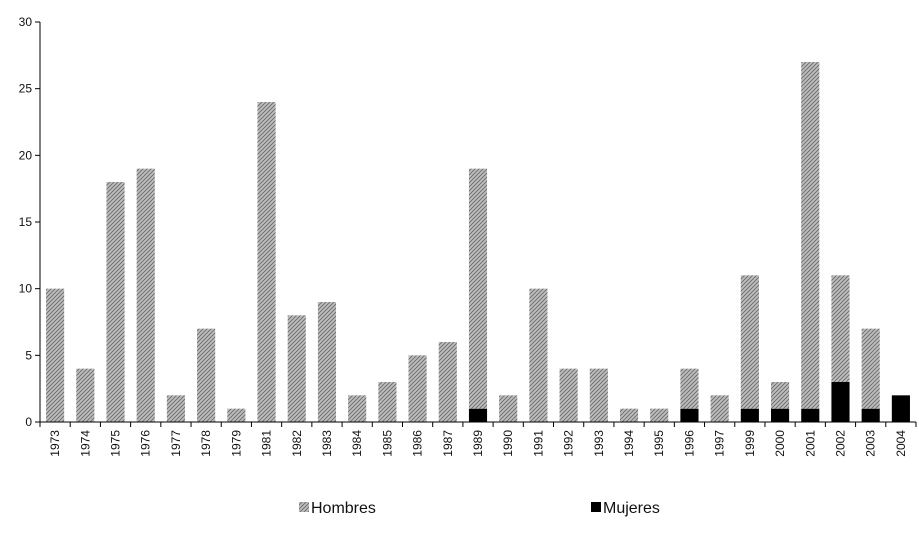  Describe the element at coordinates (115, 302) in the screenshot. I see `bar-hombres-1975` at that location.